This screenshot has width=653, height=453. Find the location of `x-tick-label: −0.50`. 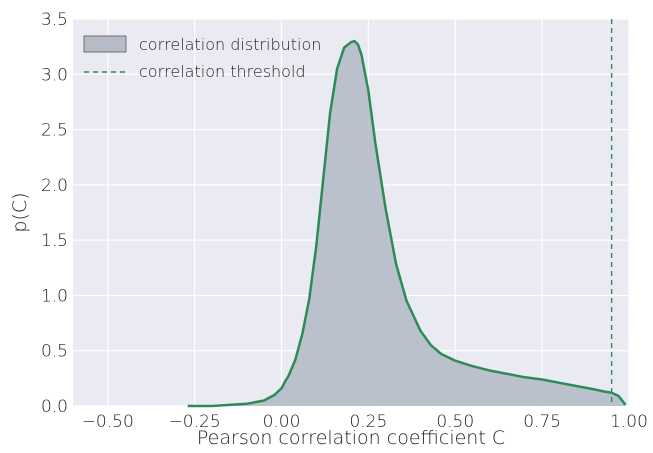

x-tick-label: −0.50 is located at coordinates (108, 422).